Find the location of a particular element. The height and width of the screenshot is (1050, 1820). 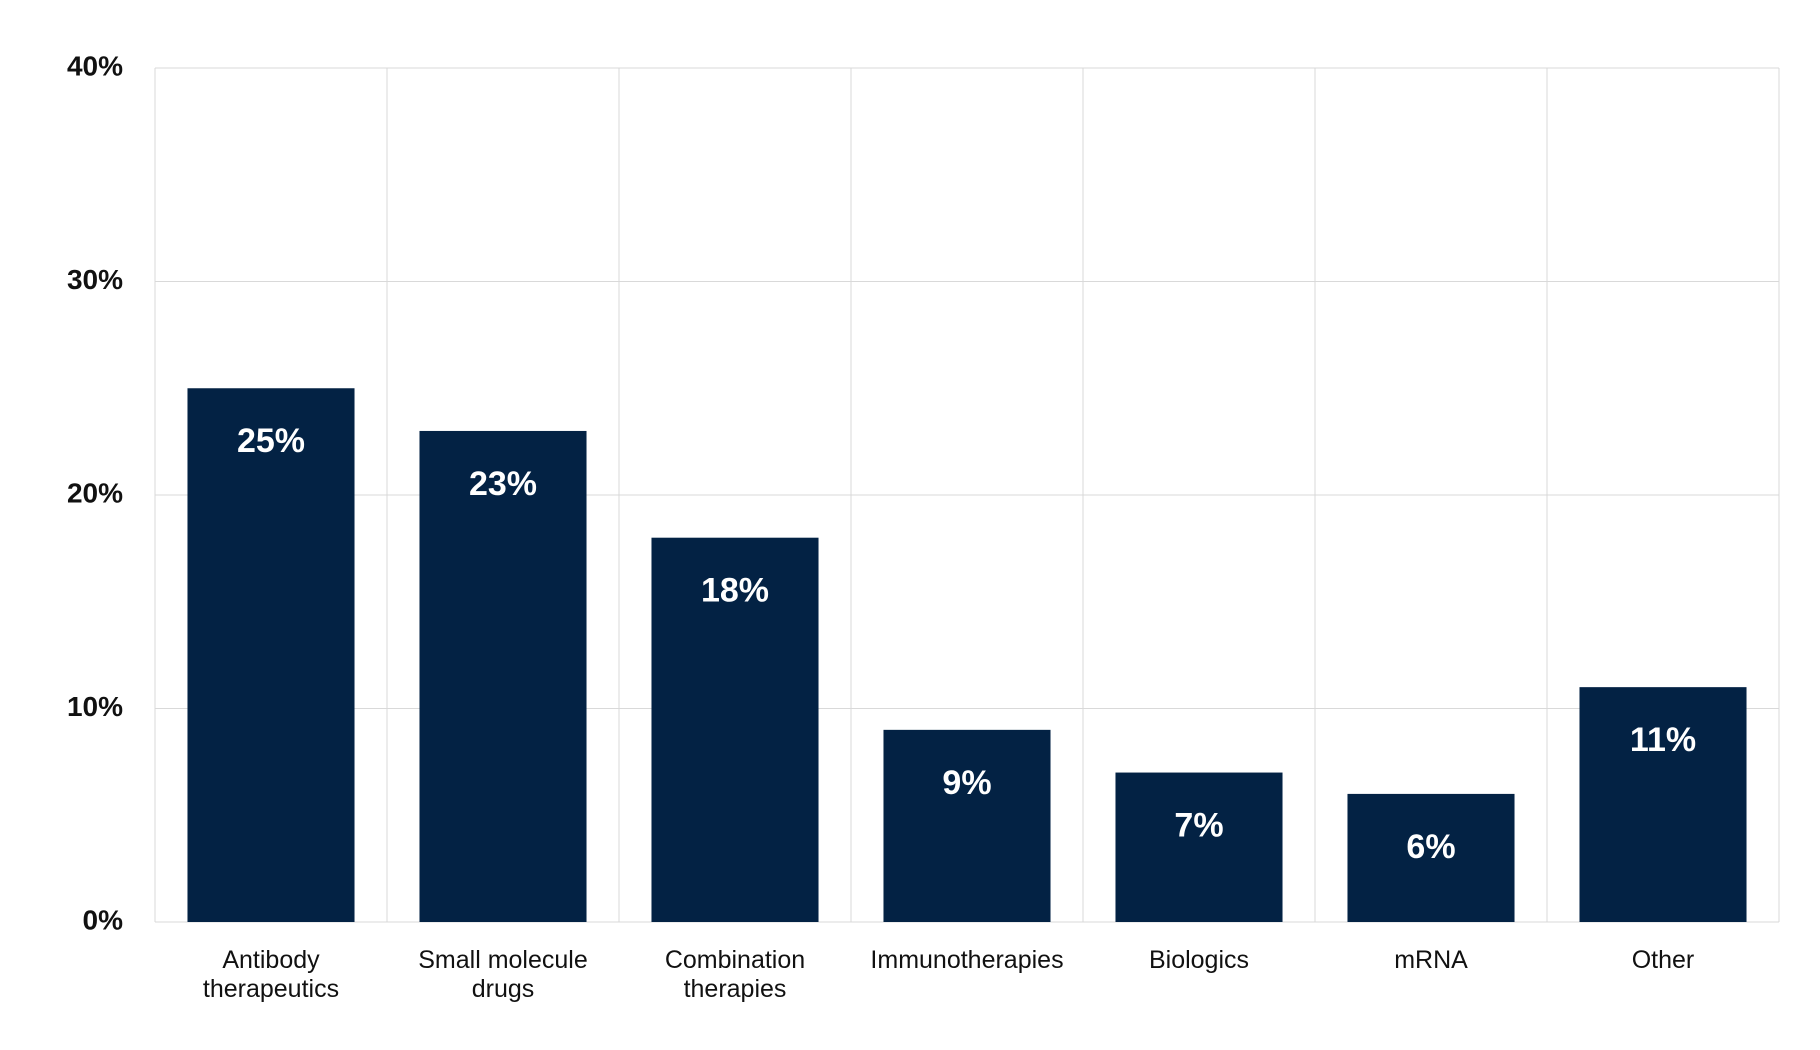

value-label: 23% is located at coordinates (503, 484).